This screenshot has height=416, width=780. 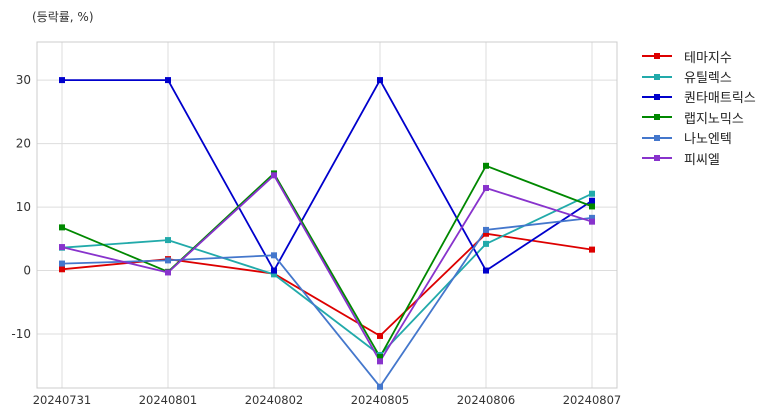 I want to click on legend-item: 테마지수, so click(x=699, y=56).